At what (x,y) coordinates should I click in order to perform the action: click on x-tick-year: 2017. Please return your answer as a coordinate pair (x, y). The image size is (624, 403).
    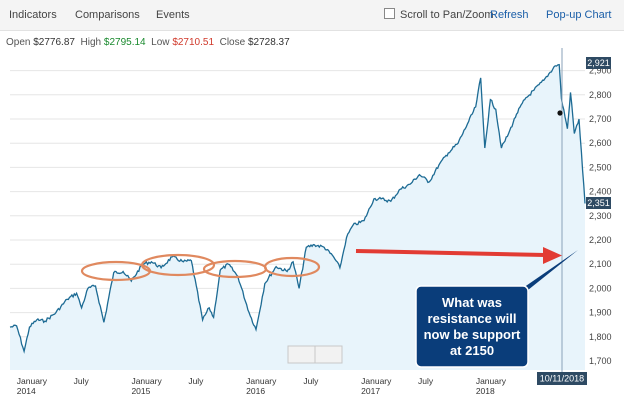
    Looking at the image, I should click on (370, 391).